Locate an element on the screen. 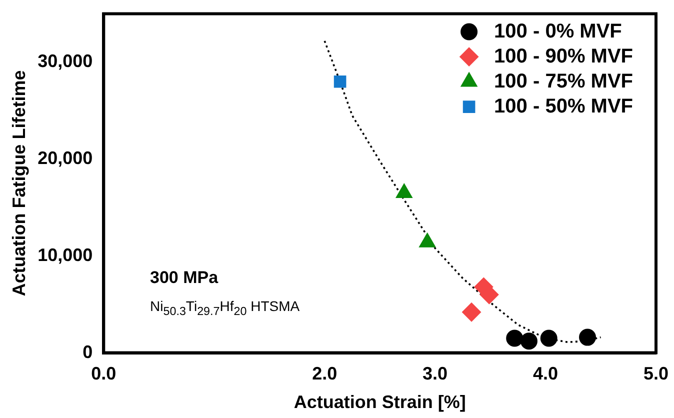 Image resolution: width=674 pixels, height=418 pixels. annotation: 300 MPa is located at coordinates (184, 278).